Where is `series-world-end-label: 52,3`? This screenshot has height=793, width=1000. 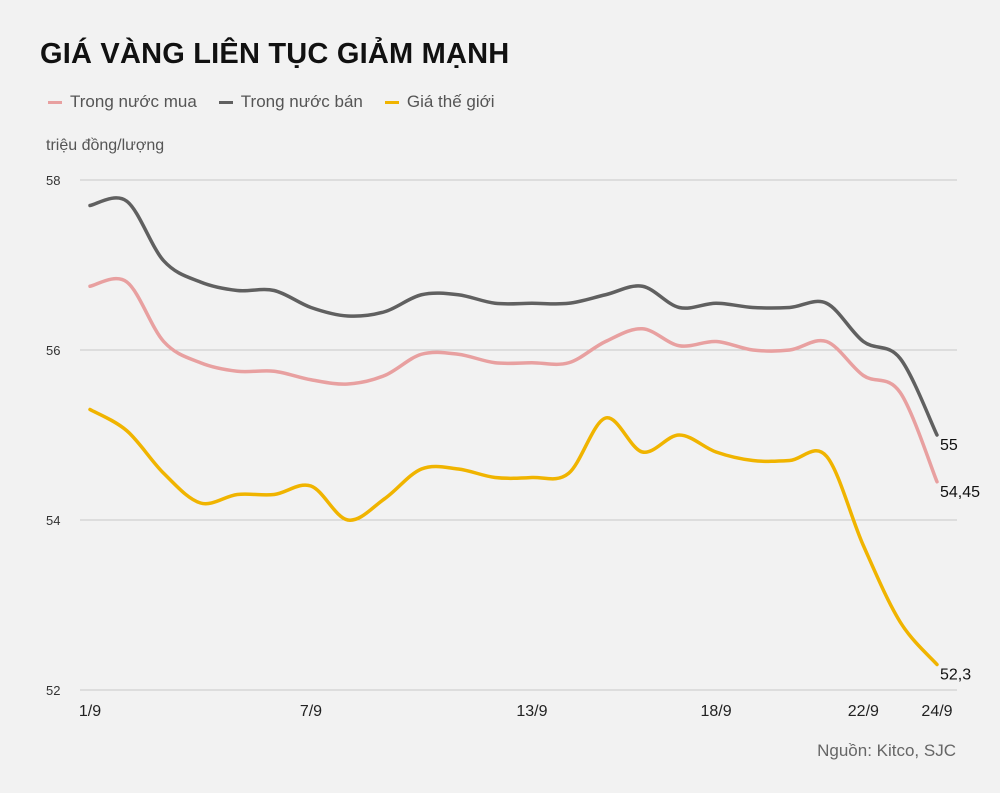 series-world-end-label: 52,3 is located at coordinates (955, 675).